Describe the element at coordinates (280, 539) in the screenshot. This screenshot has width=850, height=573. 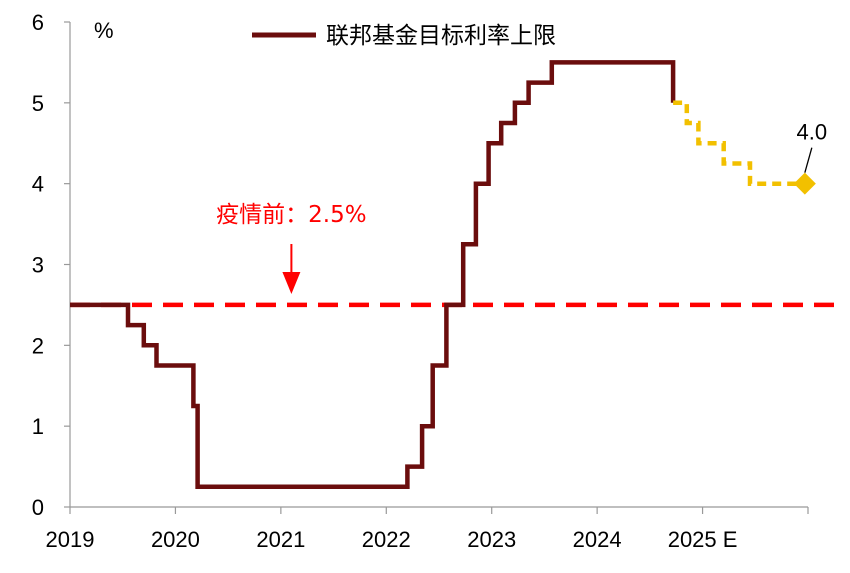
I see `x-tick-label: 2021` at that location.